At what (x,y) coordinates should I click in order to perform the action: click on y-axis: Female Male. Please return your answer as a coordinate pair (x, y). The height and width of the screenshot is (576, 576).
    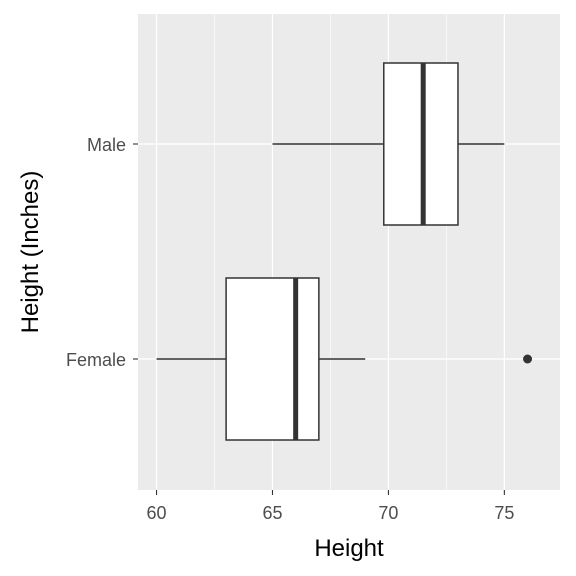
    Looking at the image, I should click on (102, 252).